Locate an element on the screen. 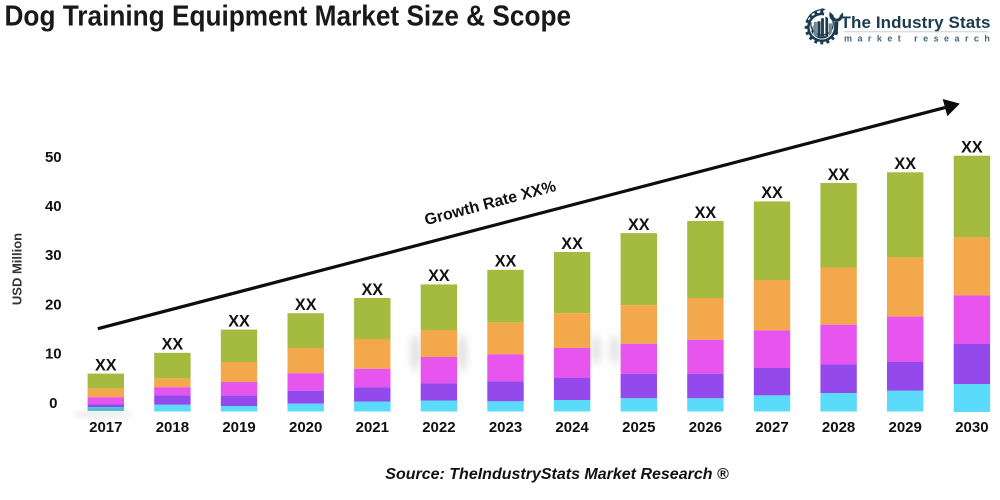 This screenshot has height=500, width=1000. svg-text: 2027 is located at coordinates (771, 427).